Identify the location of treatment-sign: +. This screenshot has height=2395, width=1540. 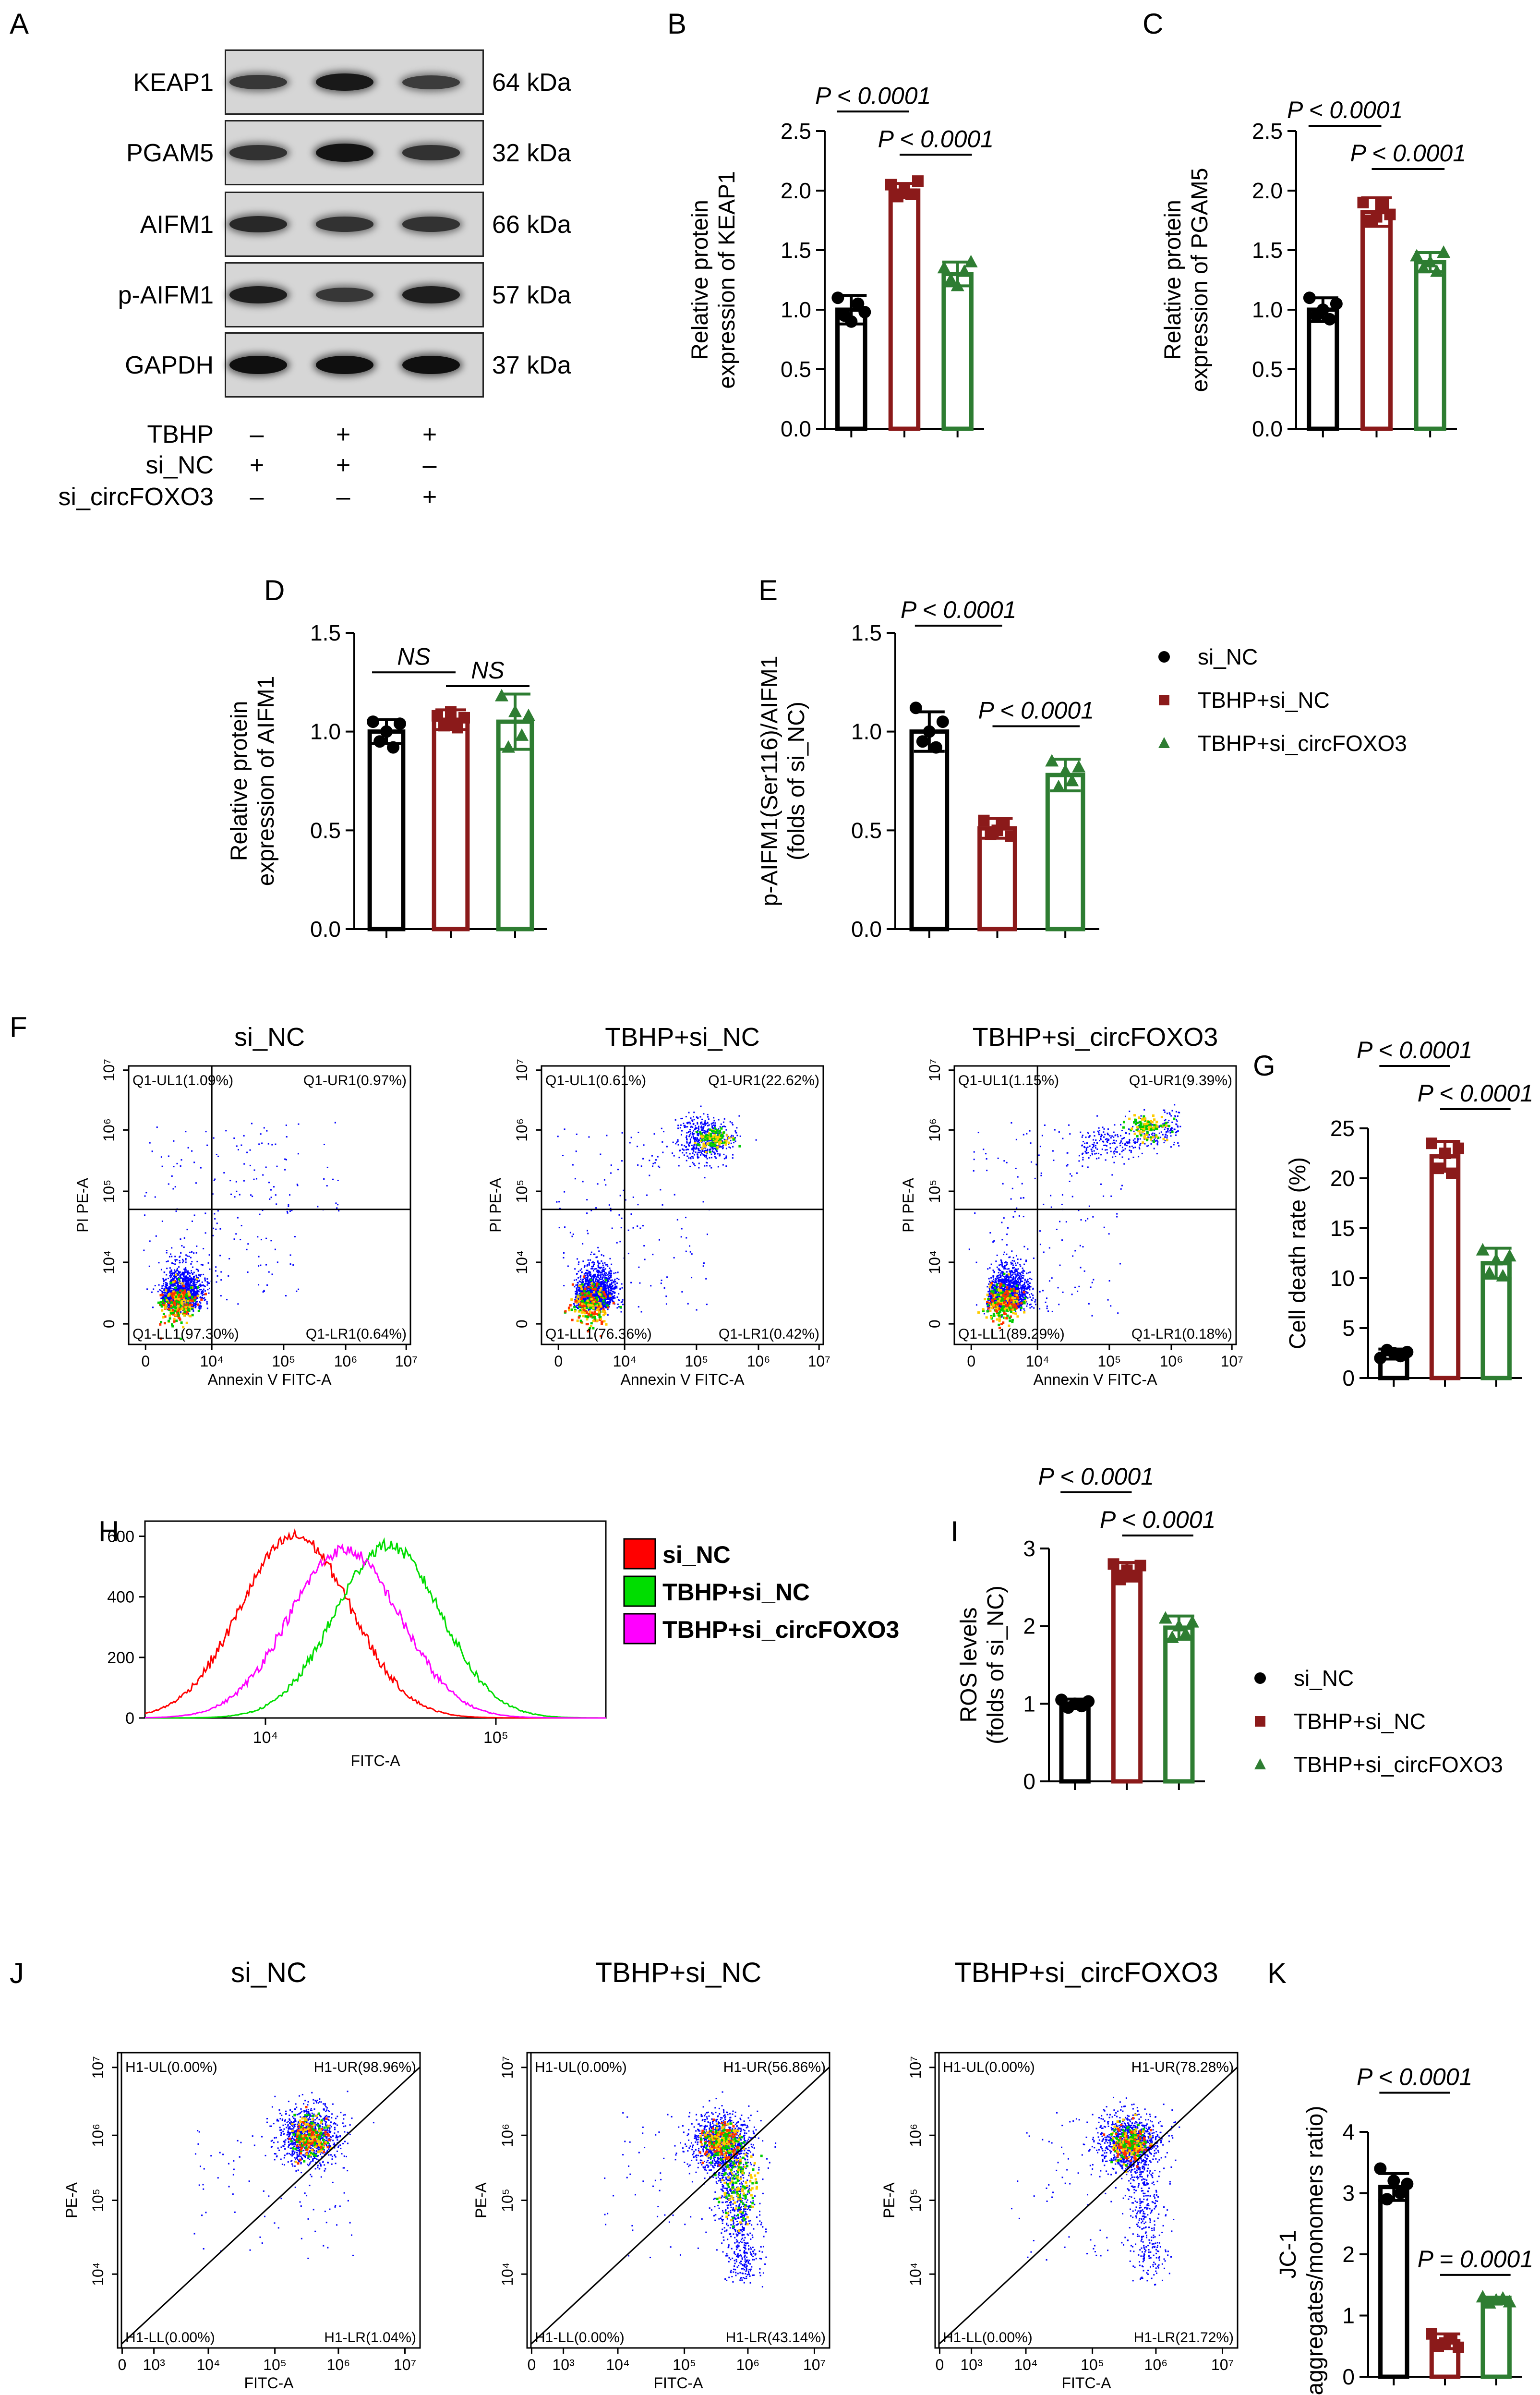
(343, 465).